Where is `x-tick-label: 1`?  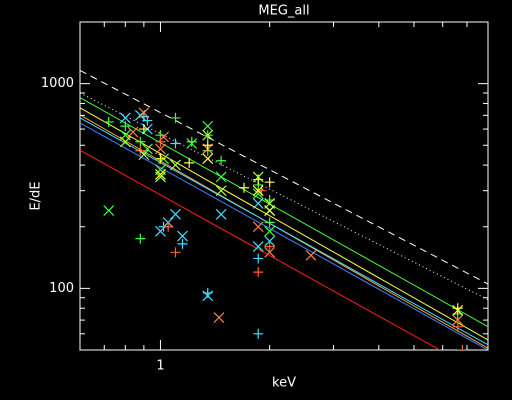 x-tick-label: 1 is located at coordinates (160, 366).